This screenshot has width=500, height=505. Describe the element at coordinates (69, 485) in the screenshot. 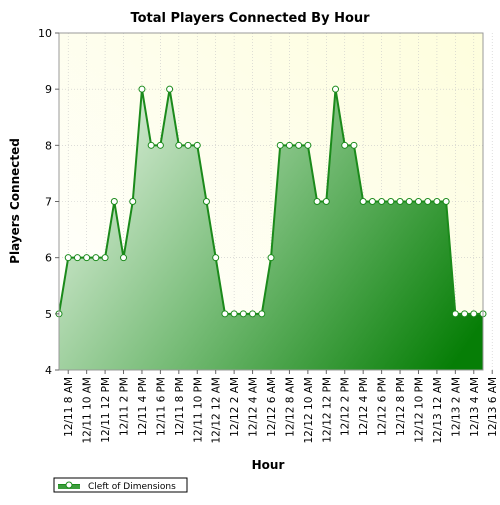

I see `legend-swatch-marker` at that location.